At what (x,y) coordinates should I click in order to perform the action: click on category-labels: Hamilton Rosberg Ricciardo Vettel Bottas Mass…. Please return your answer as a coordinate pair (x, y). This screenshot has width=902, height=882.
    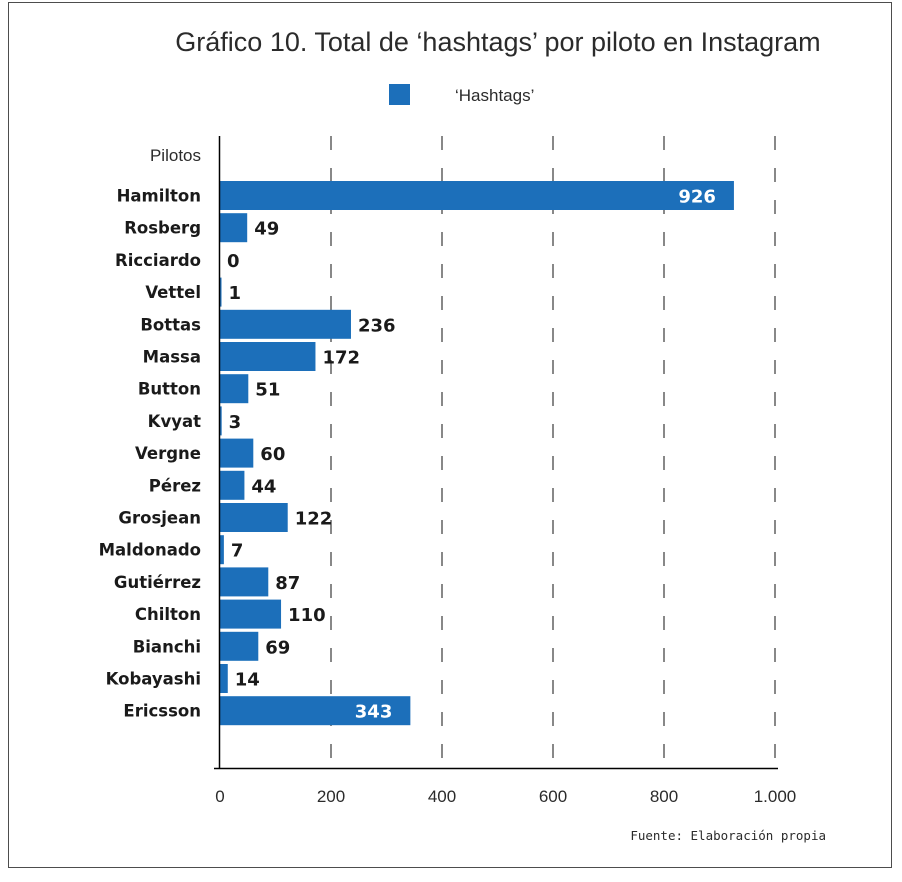
    Looking at the image, I should click on (150, 454).